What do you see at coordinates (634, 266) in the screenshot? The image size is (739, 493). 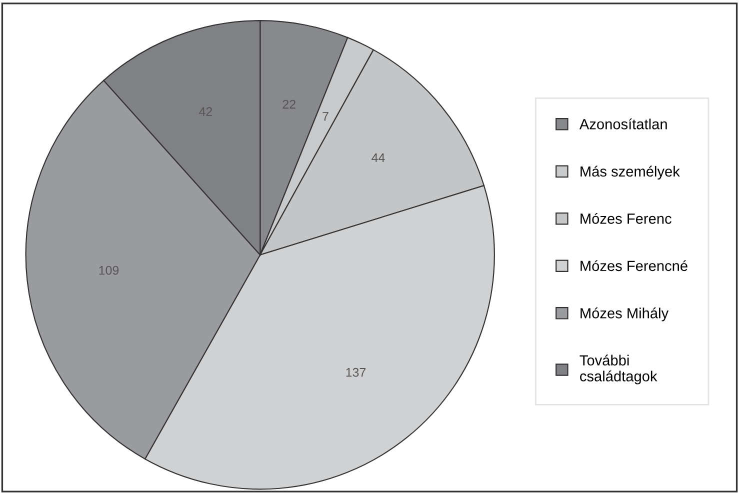 I see `legend-label: Mózes Ferencné` at bounding box center [634, 266].